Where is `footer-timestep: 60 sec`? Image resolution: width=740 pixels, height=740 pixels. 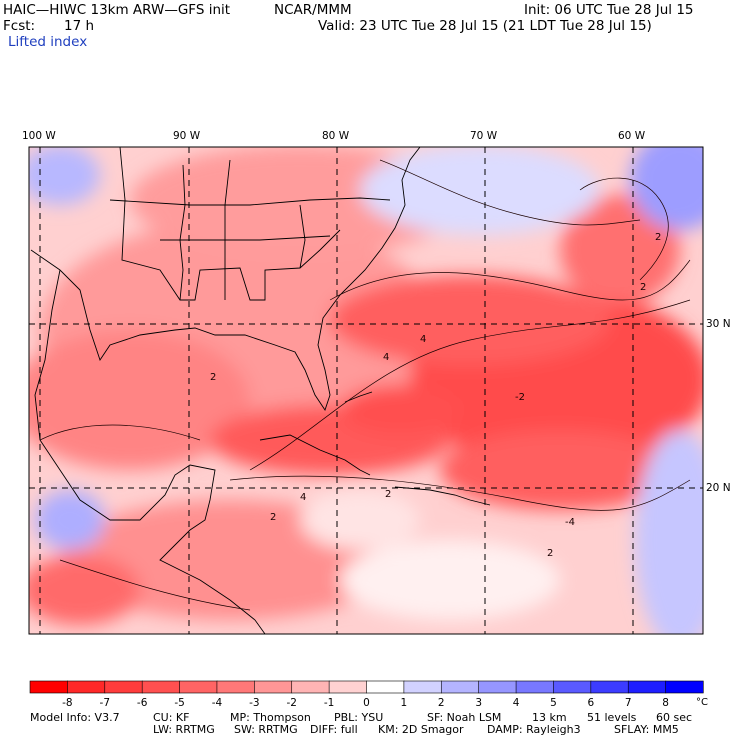
footer-timestep: 60 sec is located at coordinates (674, 717).